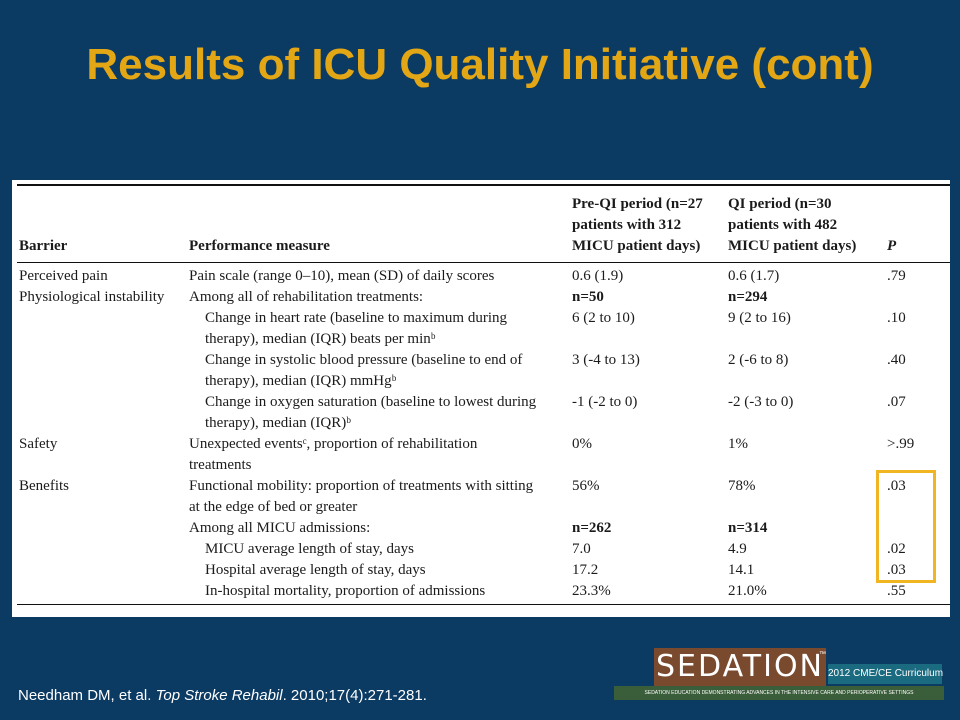 This screenshot has width=960, height=720. I want to click on header-pre-qi-line3: MICU patient days), so click(636, 246).